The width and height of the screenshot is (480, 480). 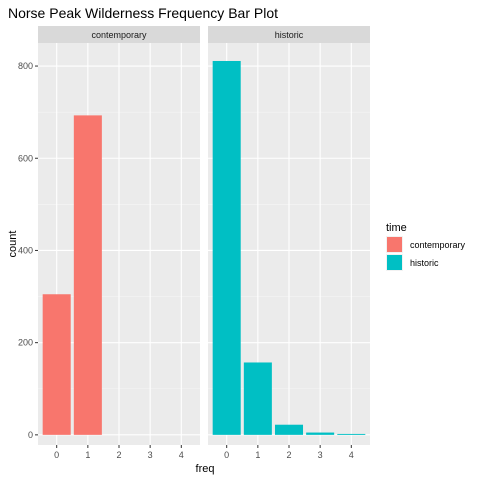 What do you see at coordinates (394, 244) in the screenshot?
I see `legend-swatch-contemporary` at bounding box center [394, 244].